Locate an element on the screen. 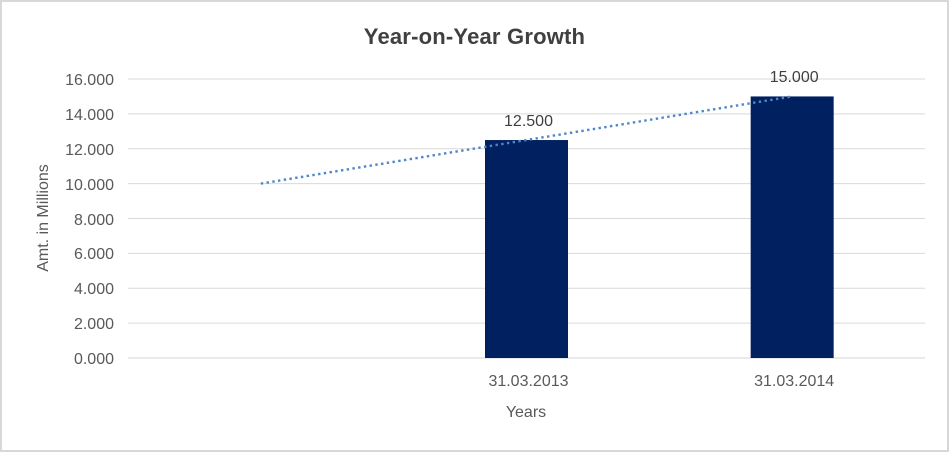 The width and height of the screenshot is (949, 452). bar-value-label: 15.000 is located at coordinates (794, 78).